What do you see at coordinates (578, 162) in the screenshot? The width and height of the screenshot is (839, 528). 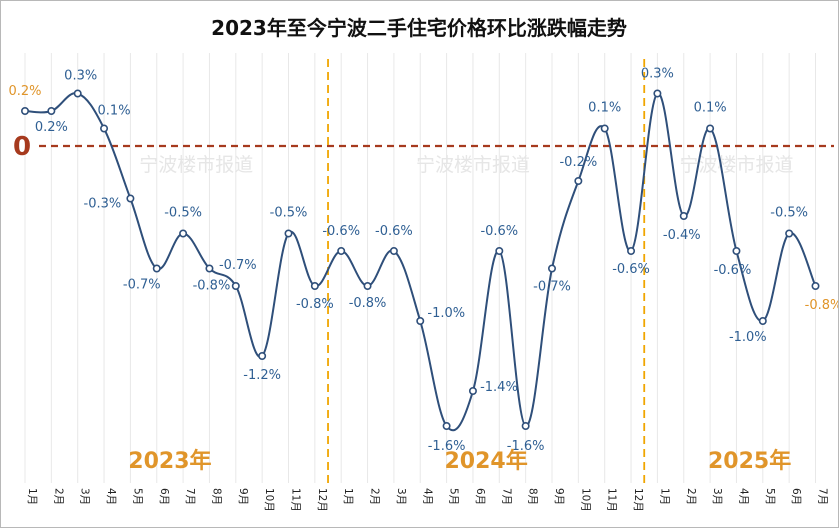 I see `data-label: -0.2%` at bounding box center [578, 162].